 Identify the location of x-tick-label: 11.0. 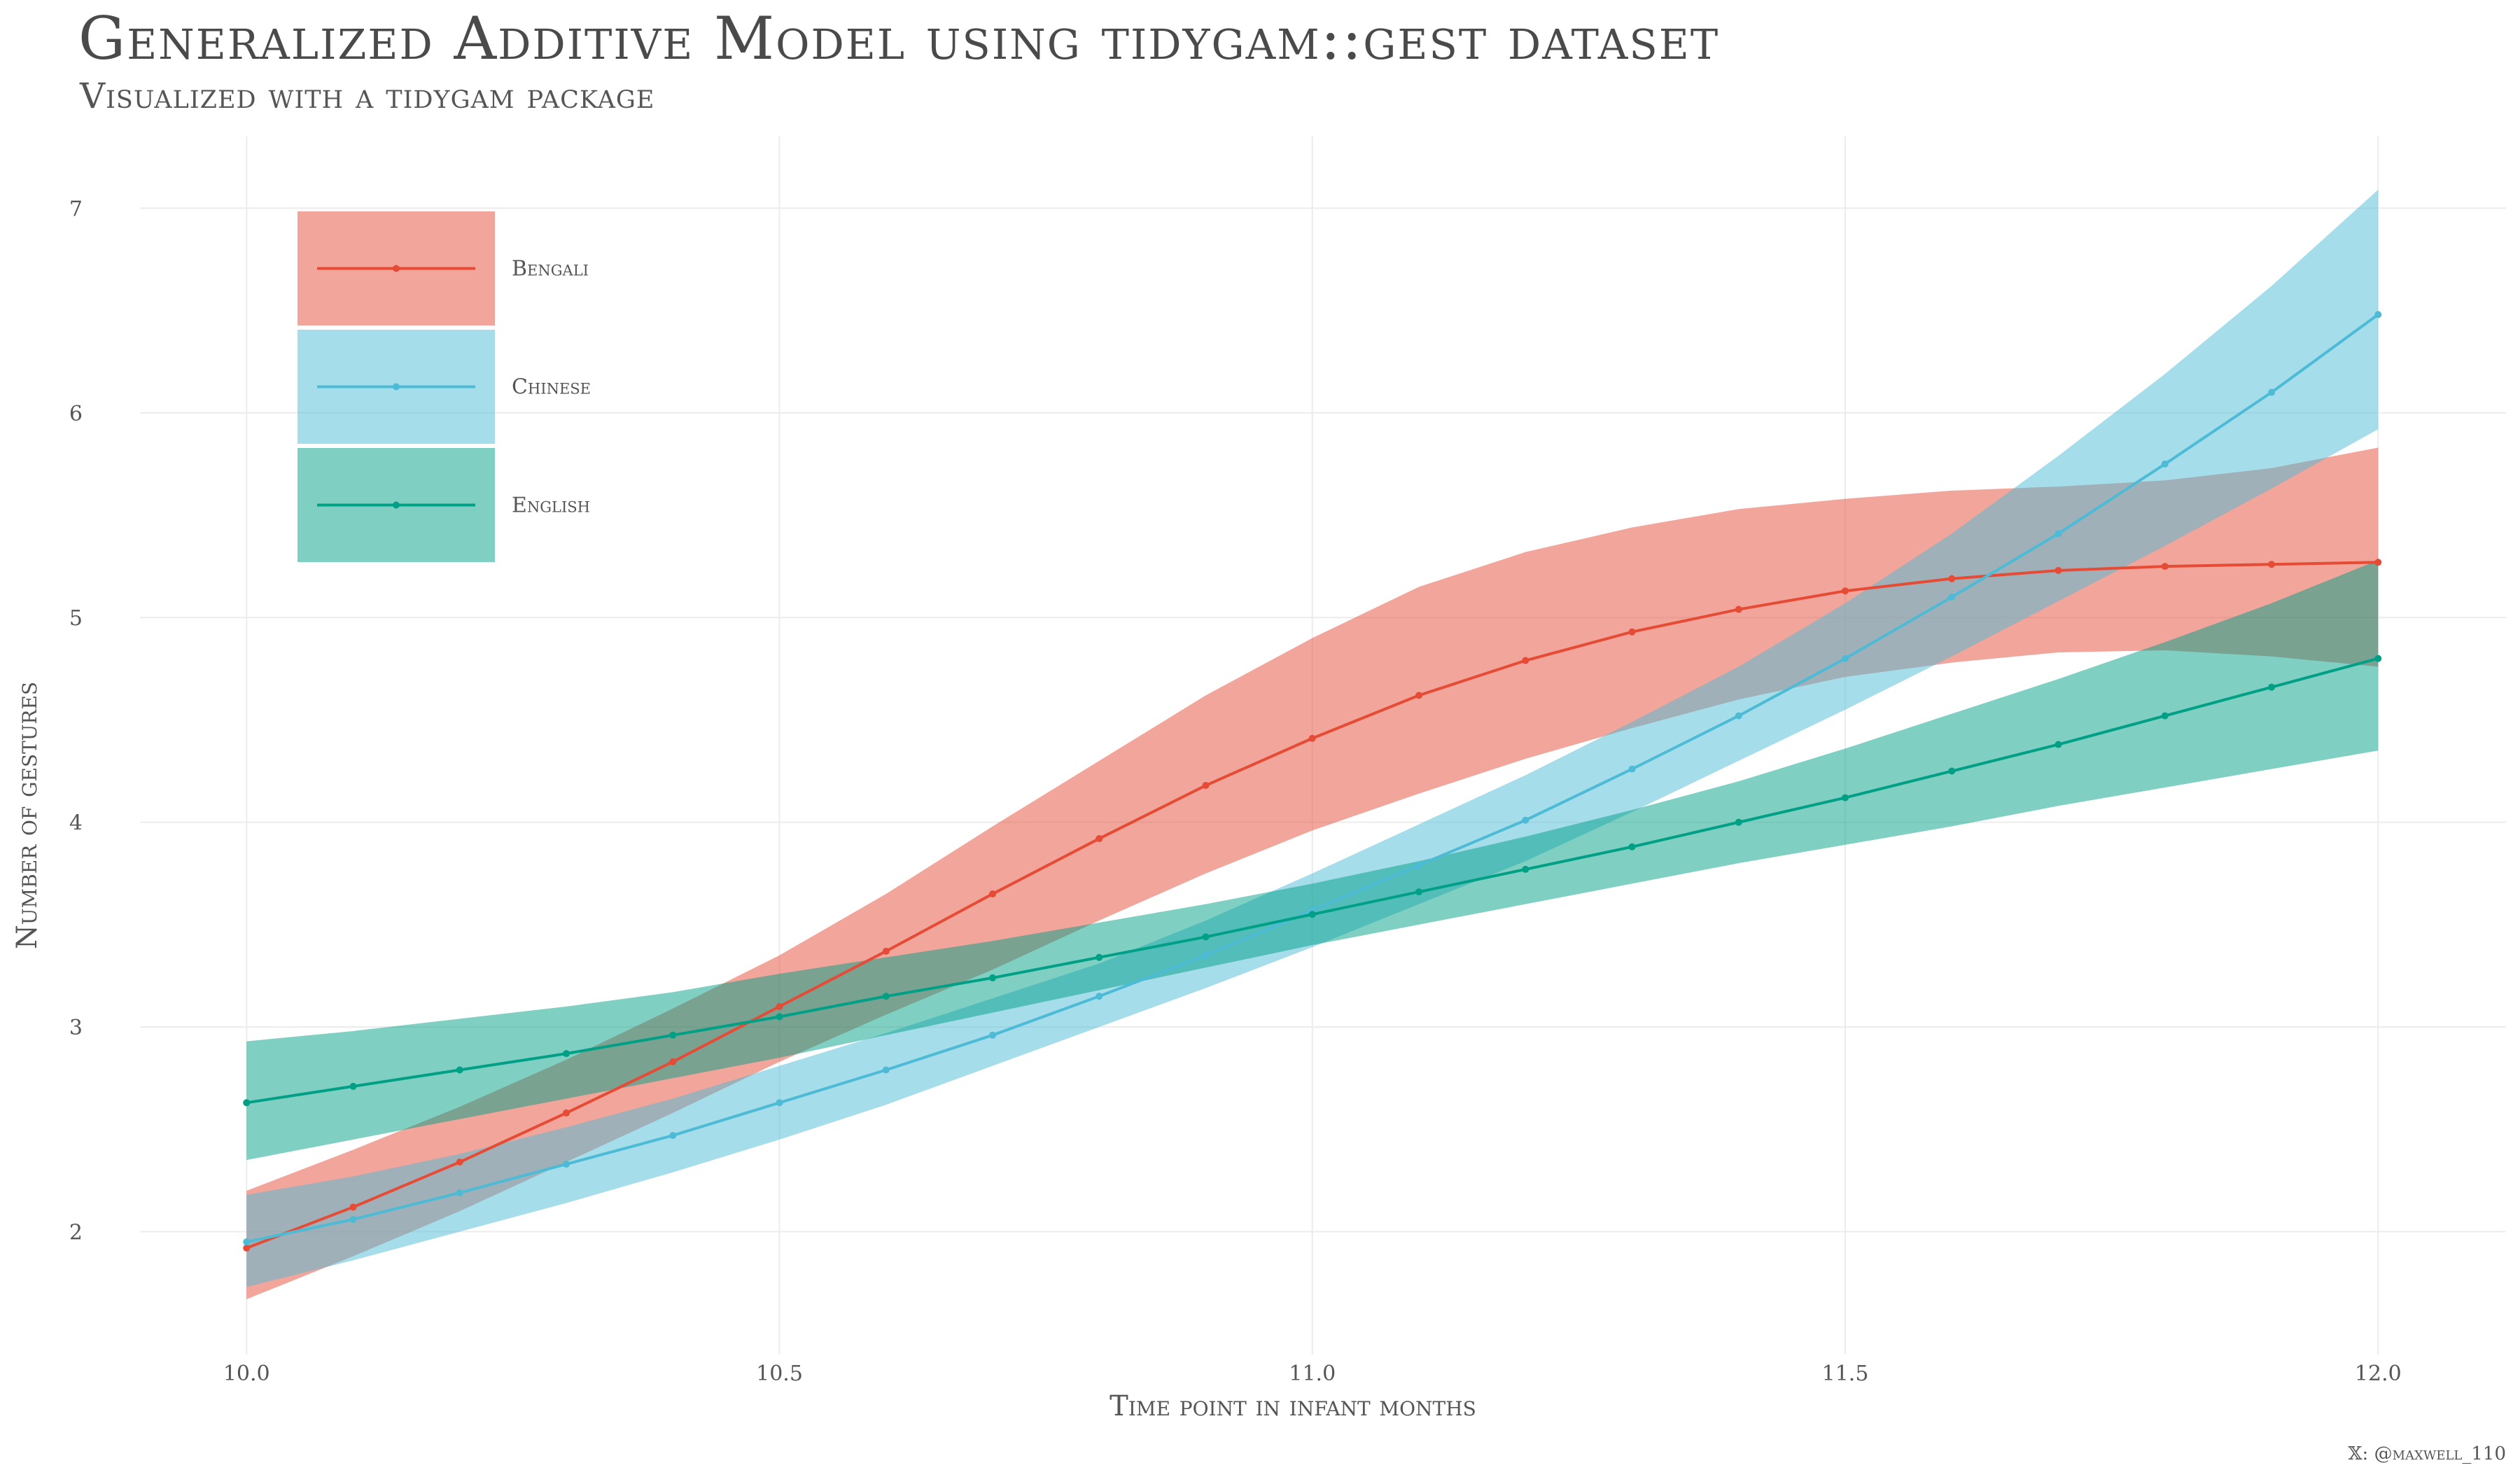
(1312, 1374).